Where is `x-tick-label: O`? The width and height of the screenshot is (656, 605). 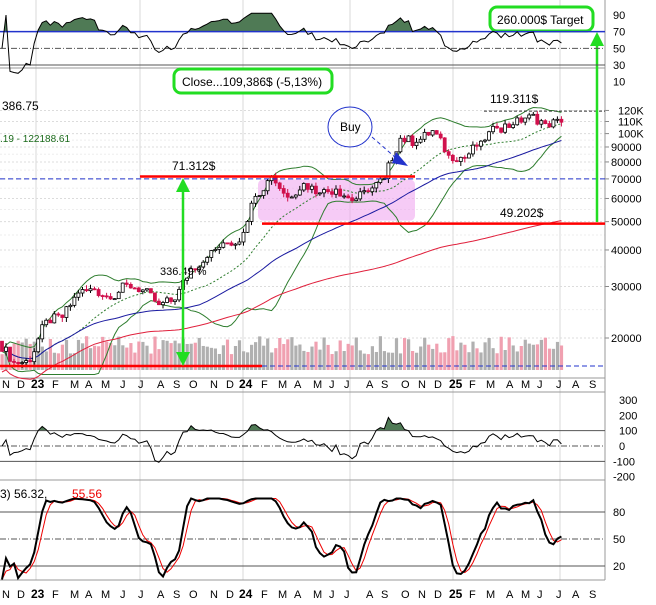
x-tick-label: O is located at coordinates (405, 385).